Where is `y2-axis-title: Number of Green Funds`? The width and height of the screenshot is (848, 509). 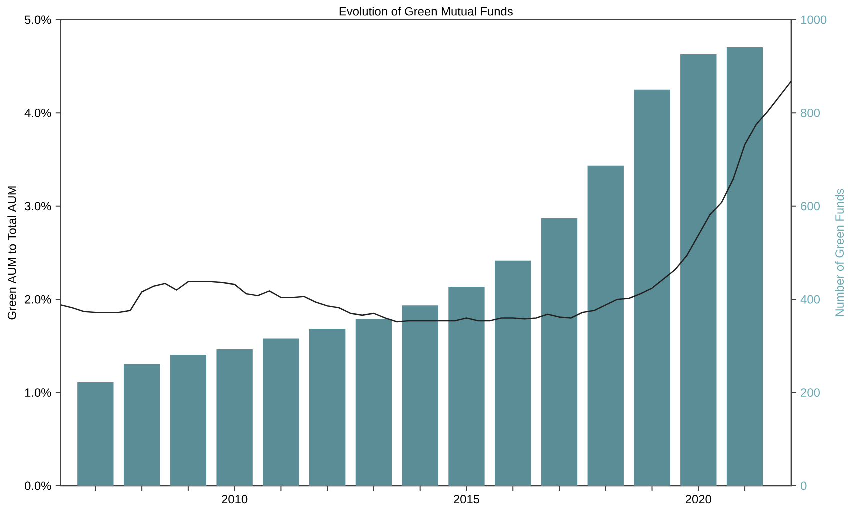
y2-axis-title: Number of Green Funds is located at coordinates (839, 252).